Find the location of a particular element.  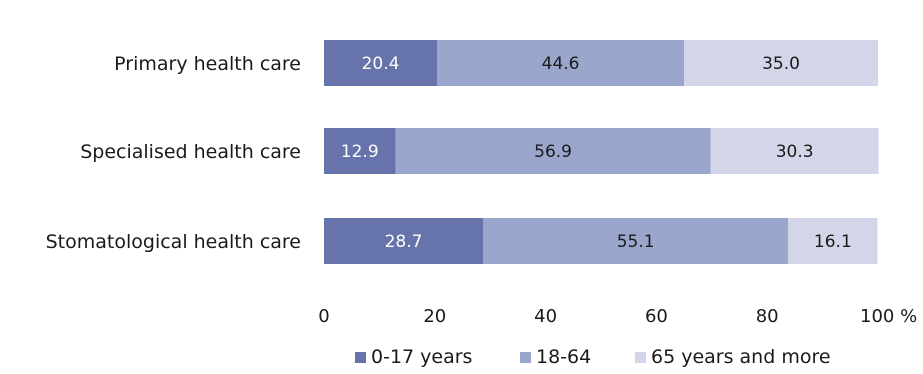

legend: 0-17 years 18-64 65 years and more is located at coordinates (593, 357).